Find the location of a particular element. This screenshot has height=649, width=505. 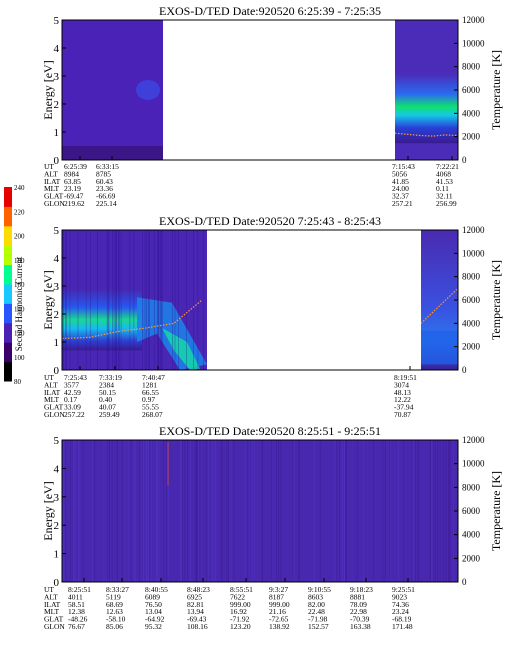

colorbar-tick-label: 80 is located at coordinates (18, 382).